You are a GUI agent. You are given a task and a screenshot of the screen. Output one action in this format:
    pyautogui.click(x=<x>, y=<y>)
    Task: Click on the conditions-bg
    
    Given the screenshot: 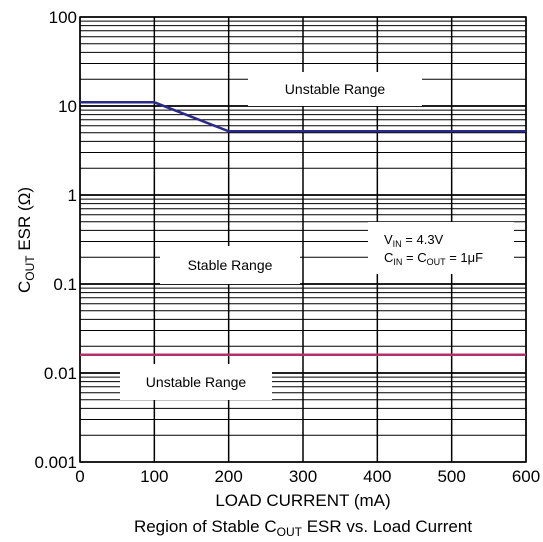 What is the action you would take?
    pyautogui.click(x=441, y=248)
    